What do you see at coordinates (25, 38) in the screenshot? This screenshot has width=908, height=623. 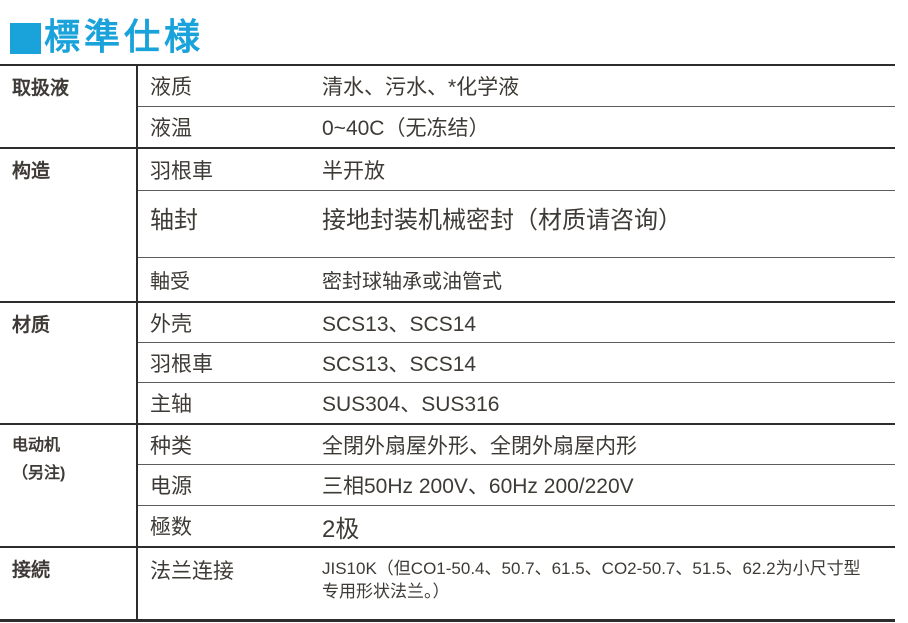 I see `section-marker-icon` at bounding box center [25, 38].